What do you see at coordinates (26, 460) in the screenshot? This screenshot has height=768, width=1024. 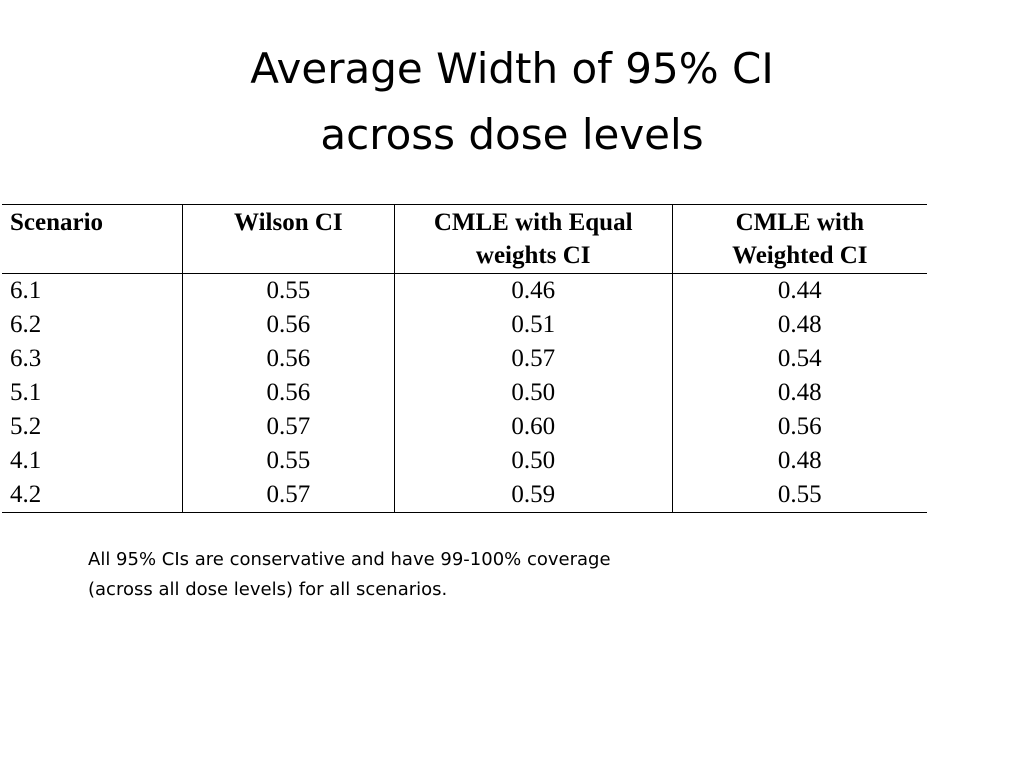 I see `cell-scenario: 4.1` at bounding box center [26, 460].